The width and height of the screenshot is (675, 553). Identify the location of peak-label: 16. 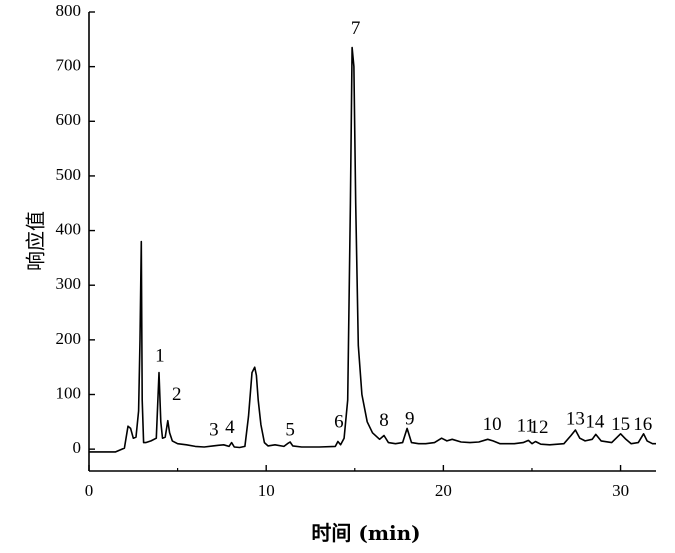
(642, 424).